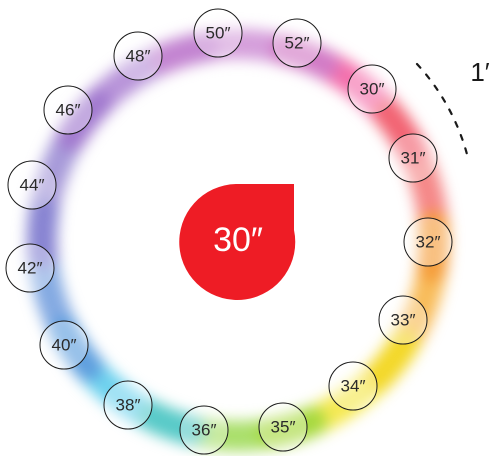  I want to click on arc-dashed-line, so click(442, 111).